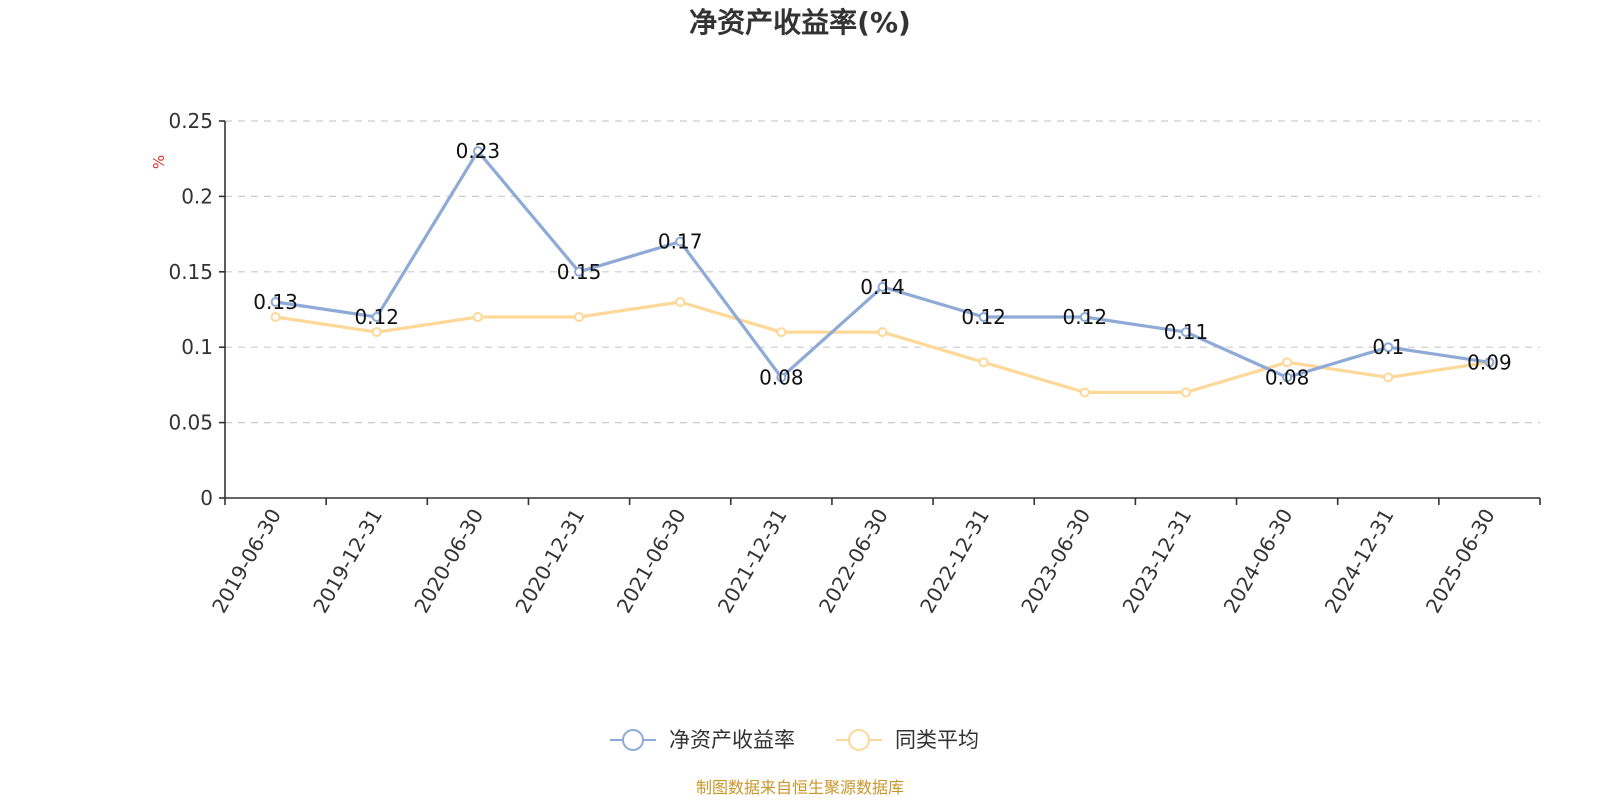  Describe the element at coordinates (549, 561) in the screenshot. I see `x-tick-label: 2020-12-31` at that location.